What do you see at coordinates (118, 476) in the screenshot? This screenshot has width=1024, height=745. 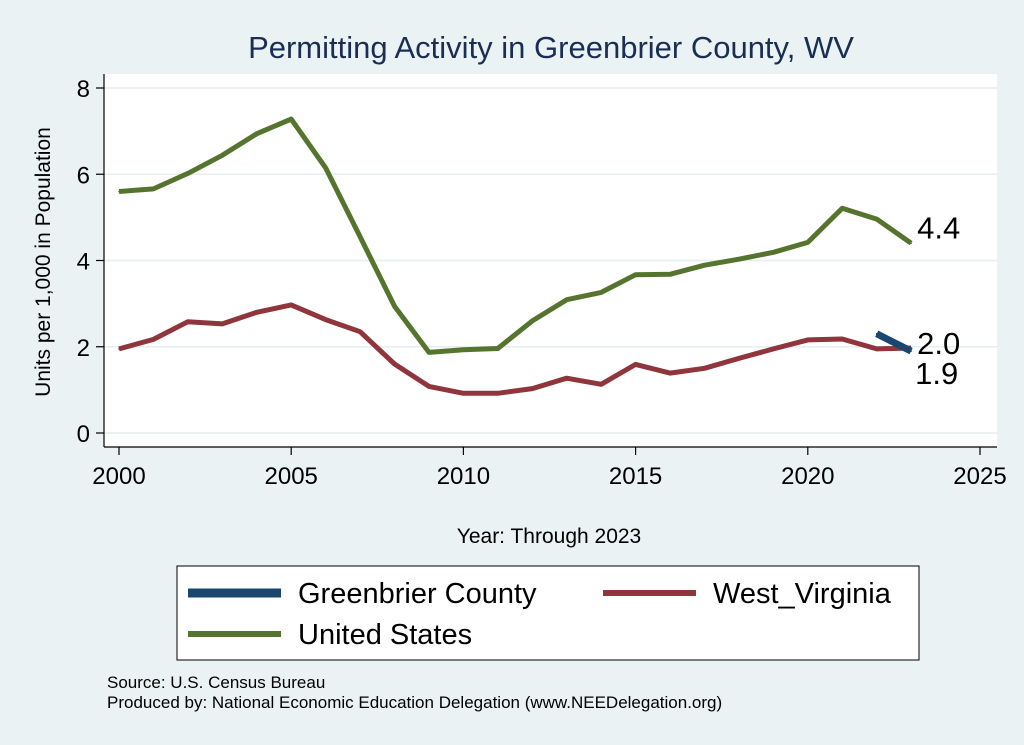 I see `x-tick-label: 2000` at bounding box center [118, 476].